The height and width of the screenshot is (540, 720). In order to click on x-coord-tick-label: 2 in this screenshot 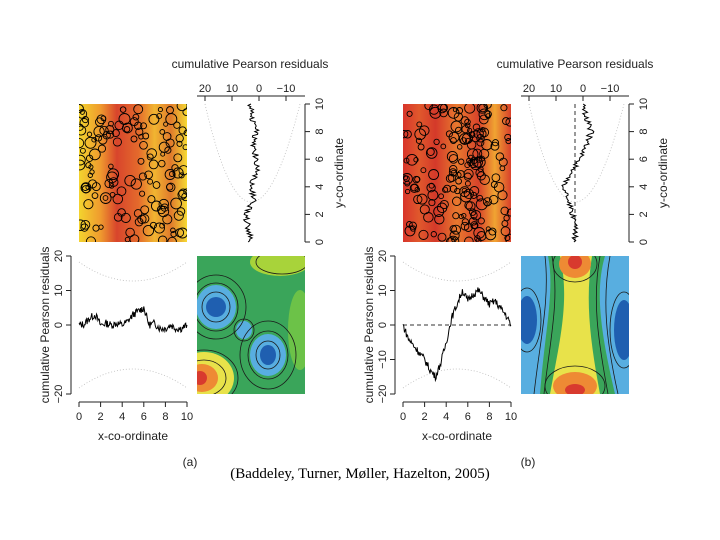, I will do `click(425, 417)`.